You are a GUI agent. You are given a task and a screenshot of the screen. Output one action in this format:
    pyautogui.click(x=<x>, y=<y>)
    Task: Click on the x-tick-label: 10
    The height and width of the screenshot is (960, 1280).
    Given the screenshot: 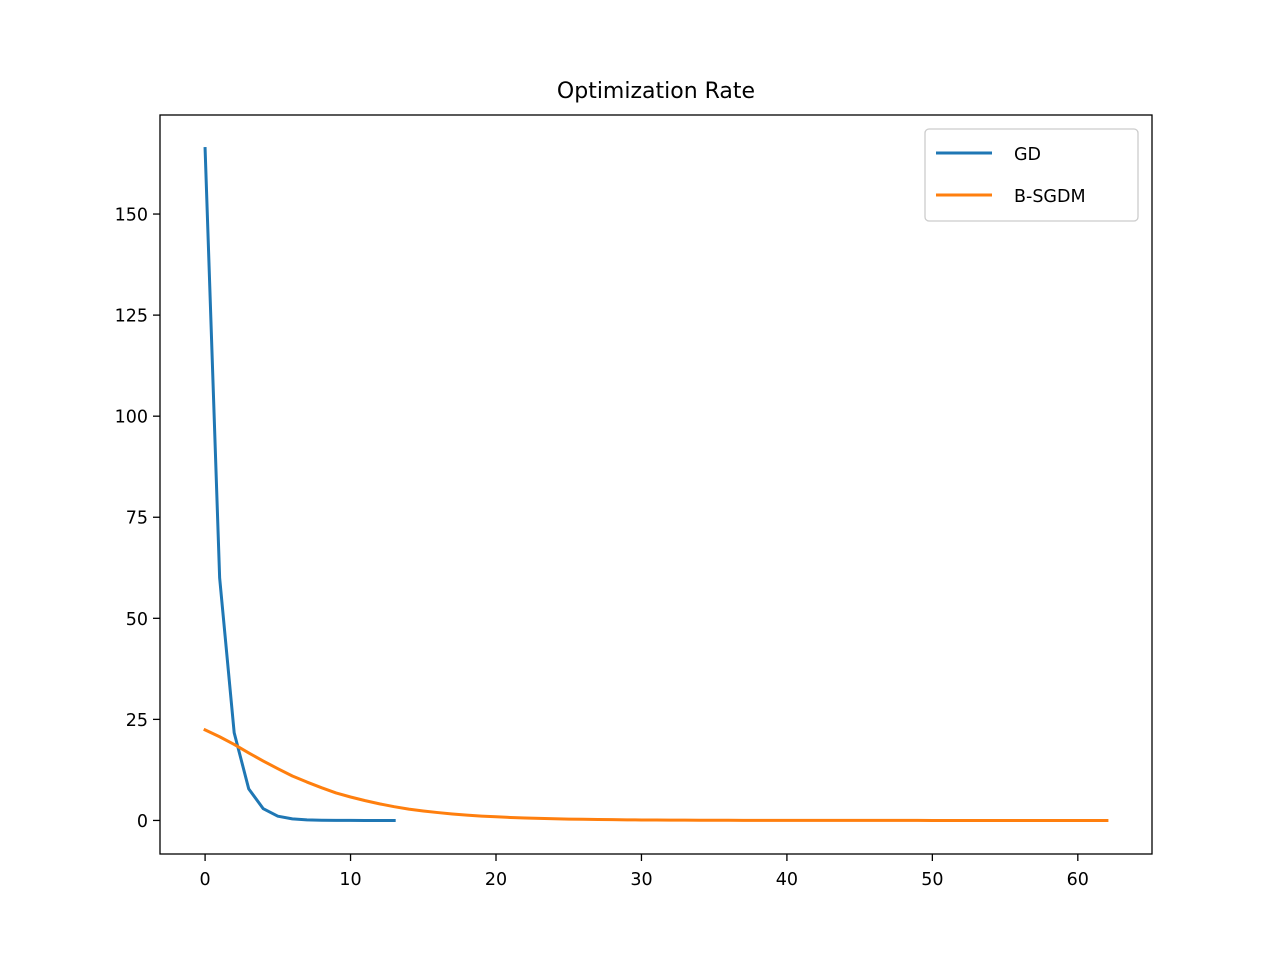 What is the action you would take?
    pyautogui.click(x=350, y=880)
    